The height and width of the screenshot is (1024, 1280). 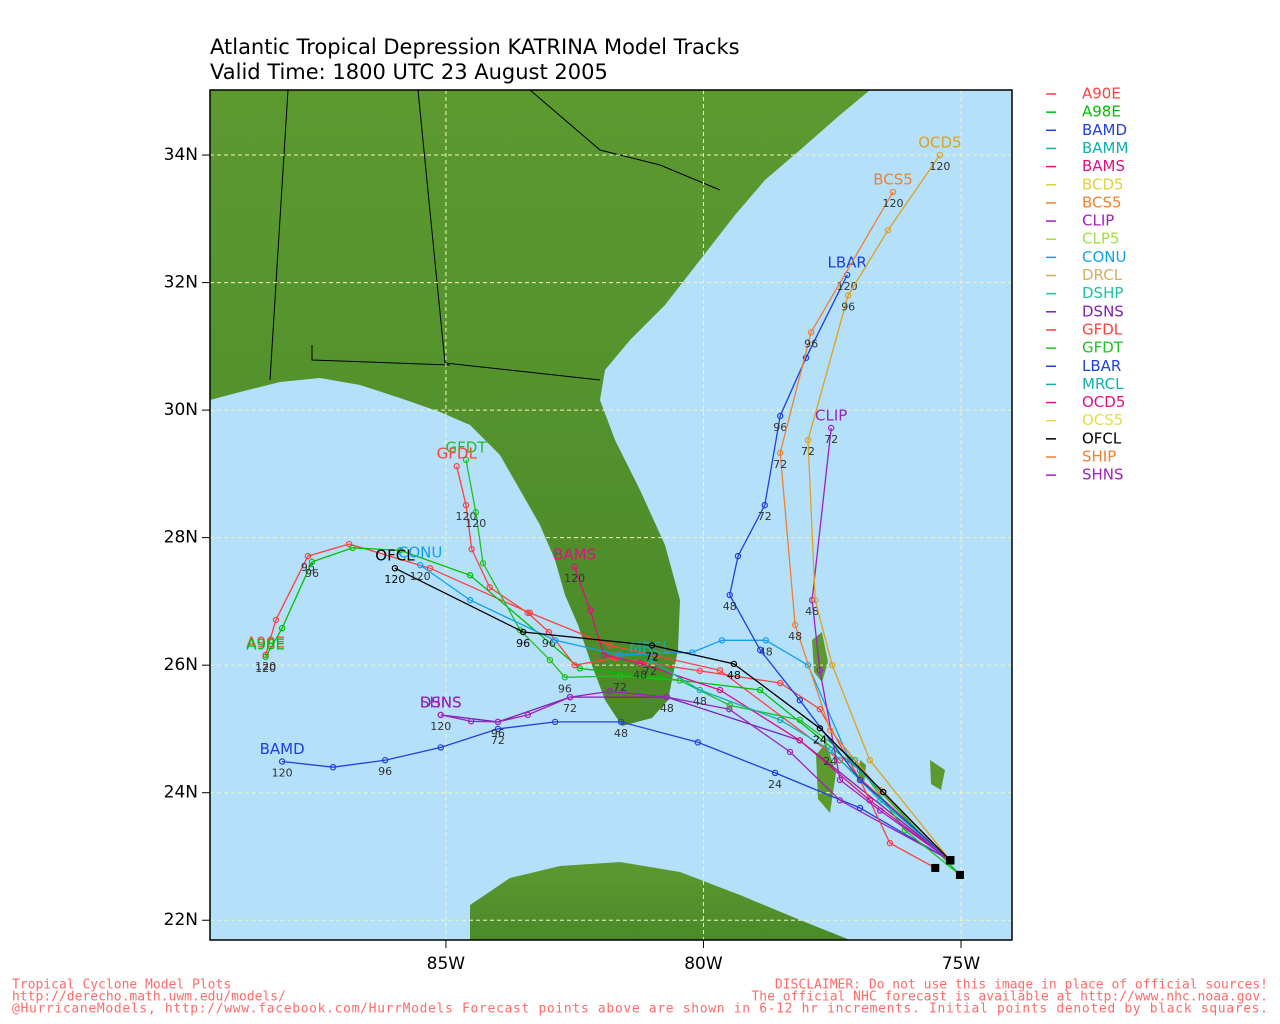 I want to click on legend-label: A98E, so click(x=1101, y=112).